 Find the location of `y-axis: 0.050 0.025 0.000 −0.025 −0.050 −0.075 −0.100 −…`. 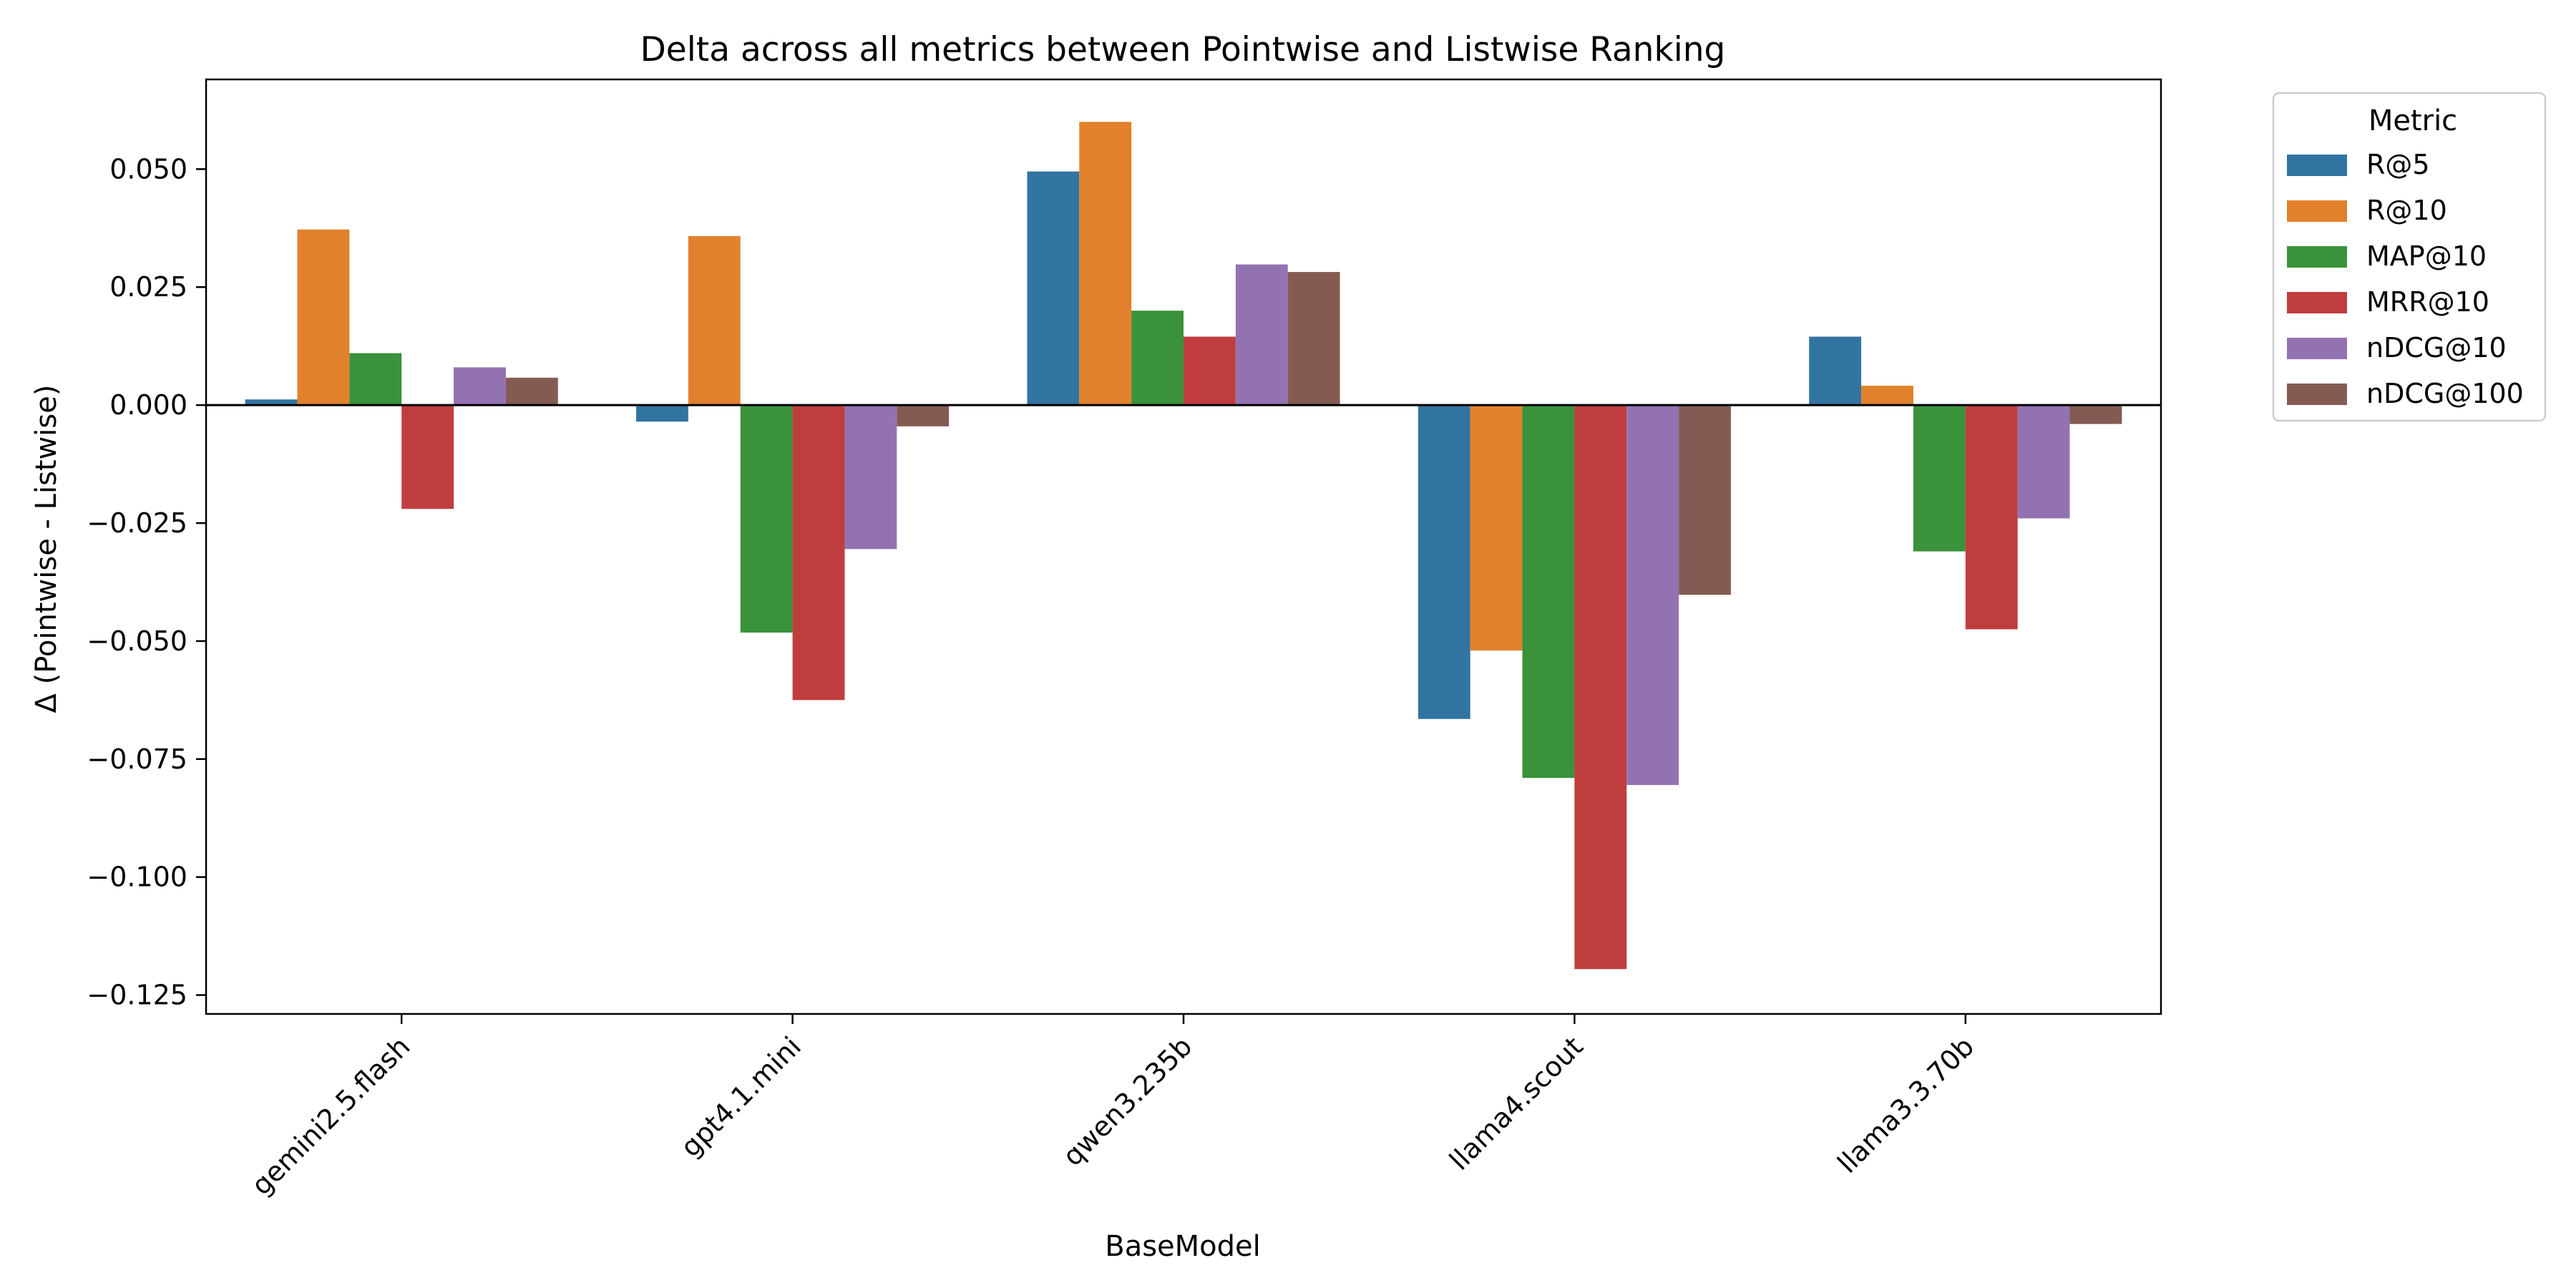

y-axis: 0.050 0.025 0.000 −0.025 −0.050 −0.075 −0.100 −… is located at coordinates (146, 582).